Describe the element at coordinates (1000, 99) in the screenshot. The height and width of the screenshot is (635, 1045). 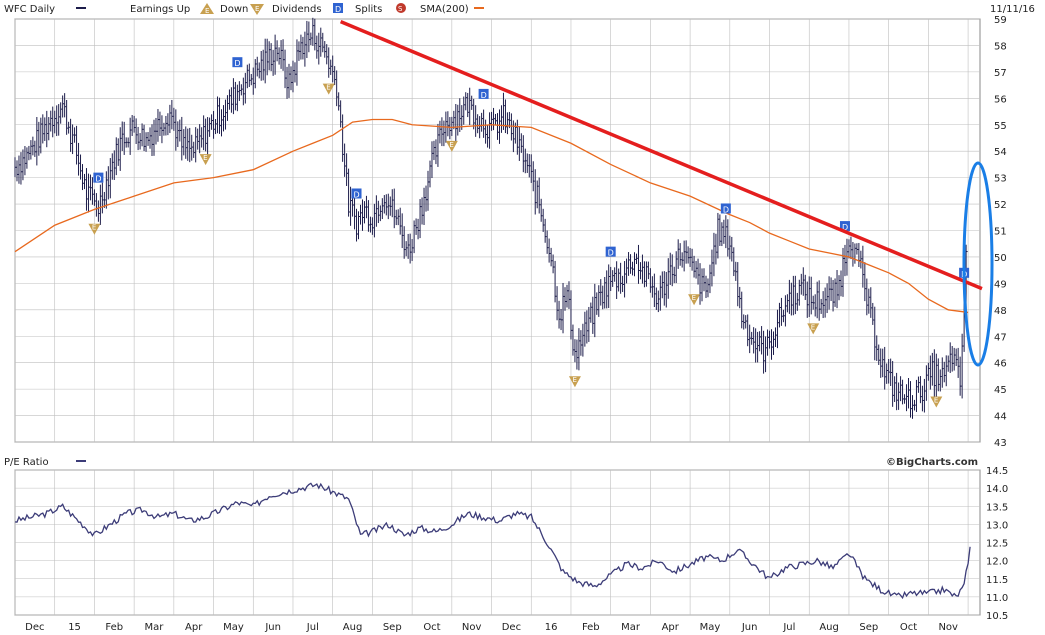
I see `price-y-tick-label: 56` at that location.